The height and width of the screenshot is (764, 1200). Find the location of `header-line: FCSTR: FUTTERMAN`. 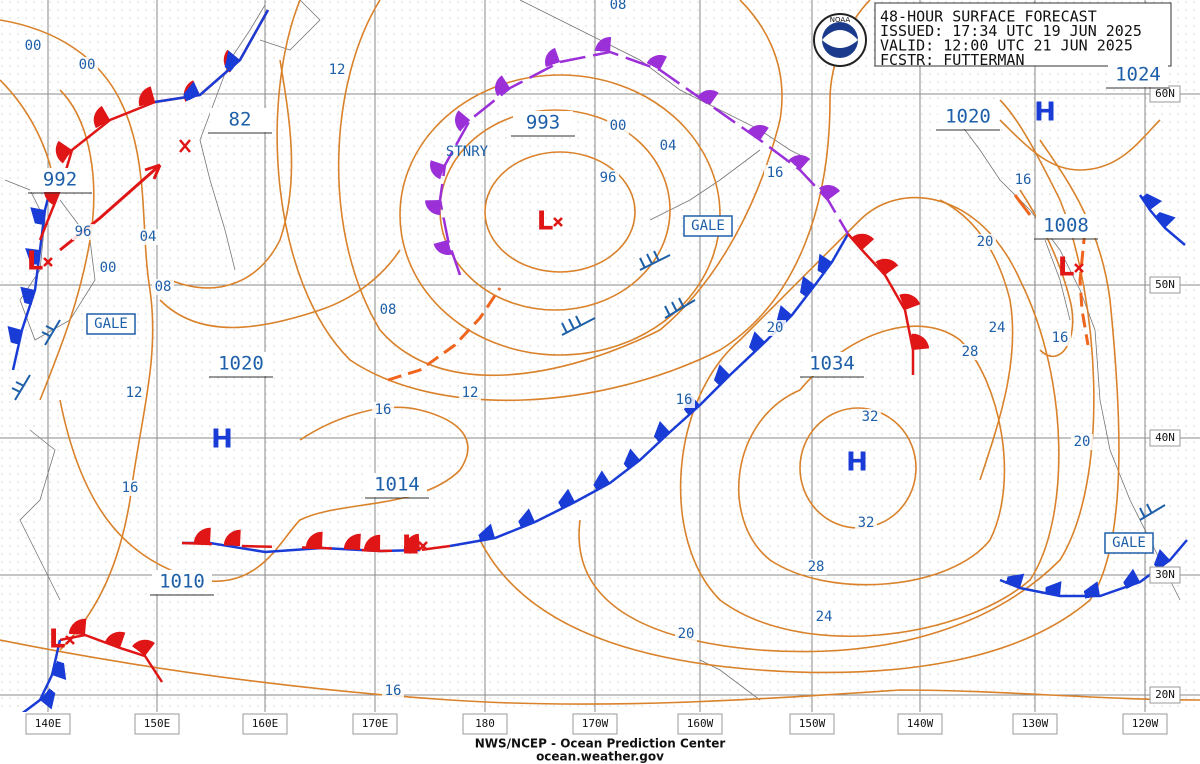

header-line: FCSTR: FUTTERMAN is located at coordinates (952, 60).